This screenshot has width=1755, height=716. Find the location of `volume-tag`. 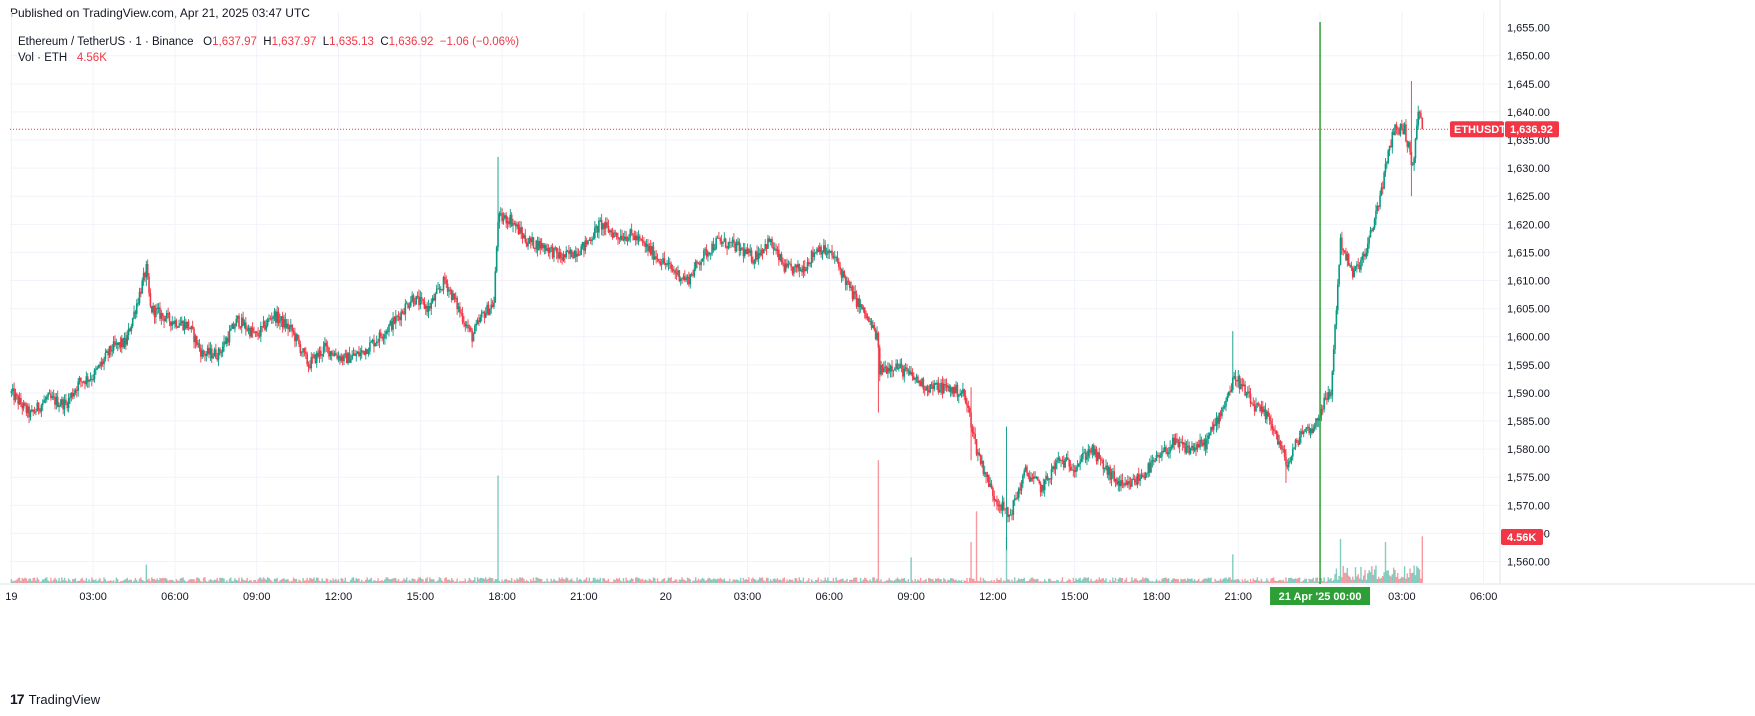

volume-tag is located at coordinates (1522, 537).